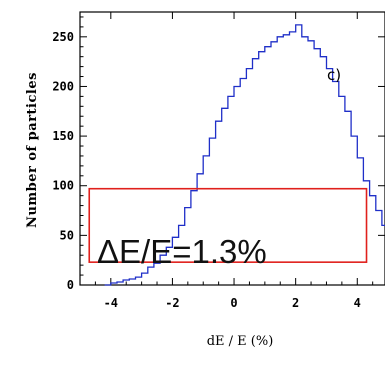  Describe the element at coordinates (172, 303) in the screenshot. I see `x-tick-label: -2` at that location.